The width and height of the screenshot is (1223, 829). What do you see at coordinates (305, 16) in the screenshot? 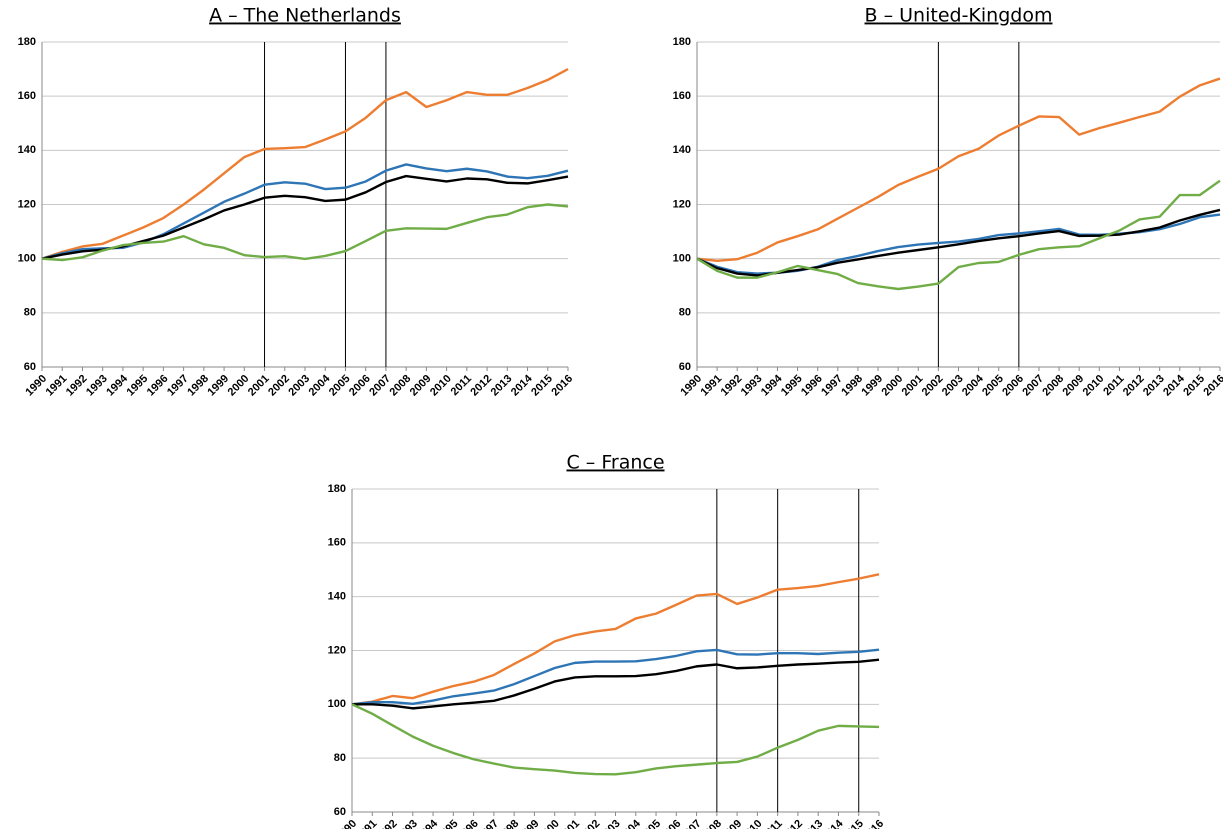
I see `chart-title: A – The Netherlands` at bounding box center [305, 16].